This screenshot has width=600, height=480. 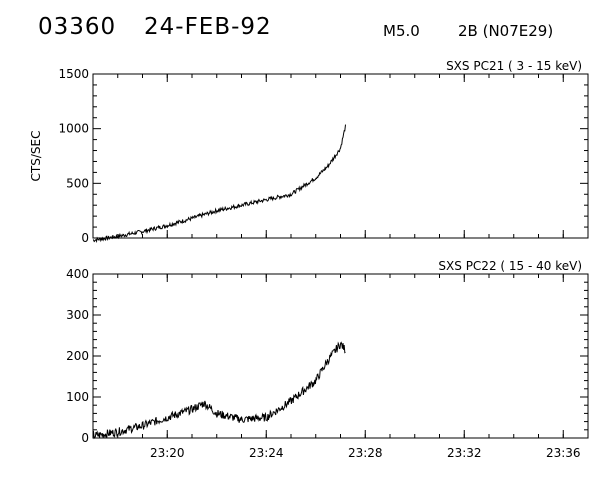 What do you see at coordinates (77, 397) in the screenshot?
I see `y-tick-label: 100` at bounding box center [77, 397].